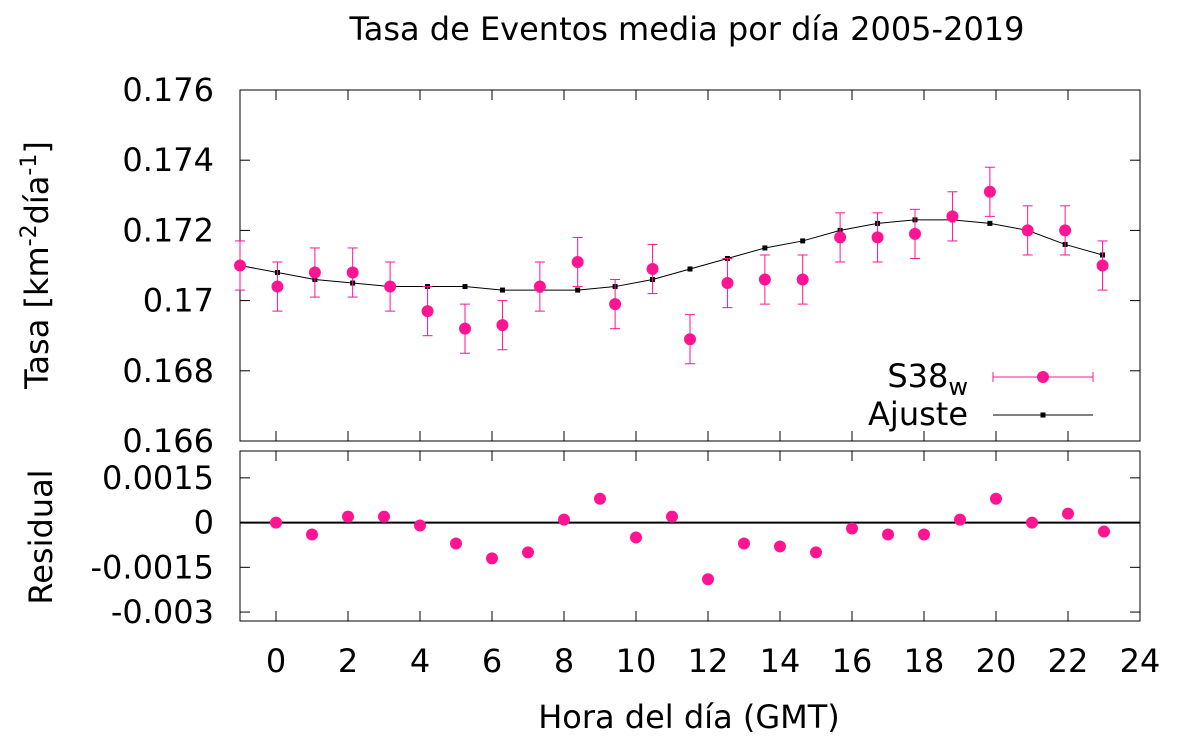 The height and width of the screenshot is (750, 1200). Describe the element at coordinates (686, 29) in the screenshot. I see `chart-title: Tasa de Eventos media por día 2005-2019` at that location.